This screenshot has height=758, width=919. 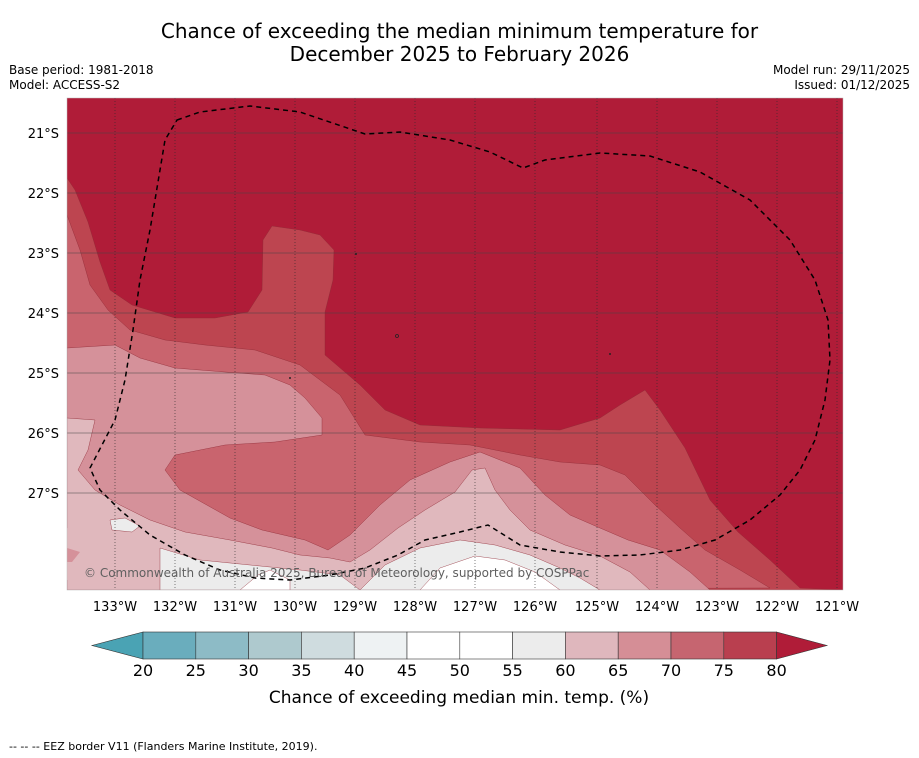 I want to click on contour-65-70-edge, so click(x=73, y=555).